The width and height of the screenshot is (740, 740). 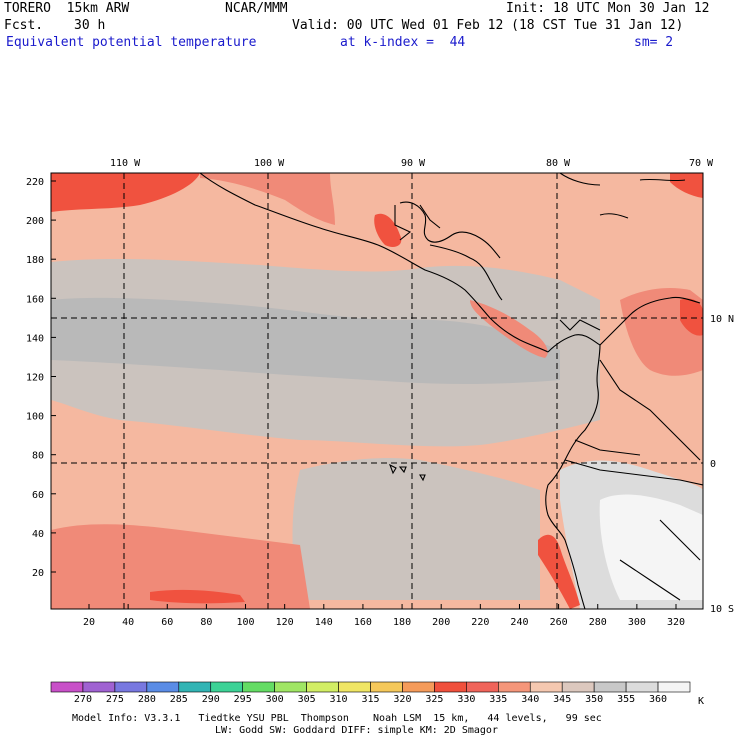 I want to click on y-axis-ticks: 220 200 180 160 140 120 100 80 60 40 20, so click(x=41, y=378).